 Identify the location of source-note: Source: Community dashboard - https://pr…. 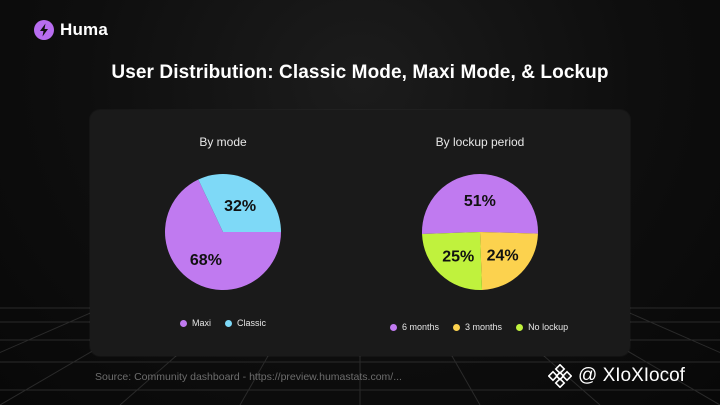
(248, 377).